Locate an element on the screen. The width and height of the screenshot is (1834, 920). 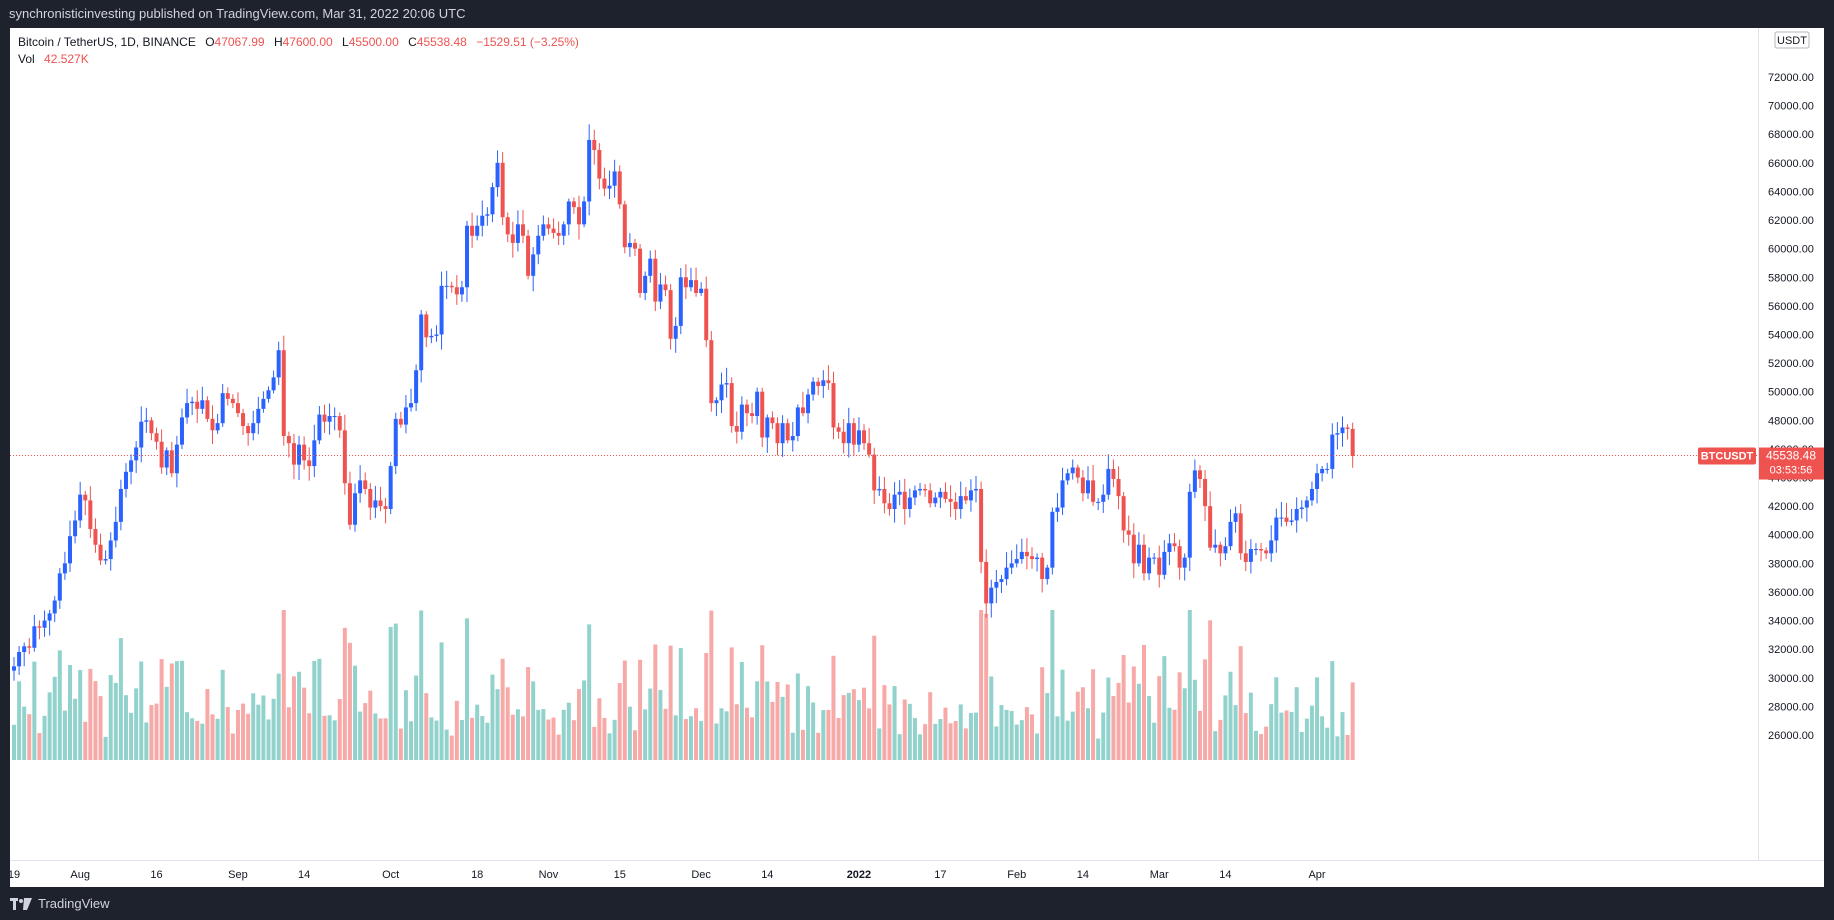
price-tick-label: 26000.00 is located at coordinates (1791, 736).